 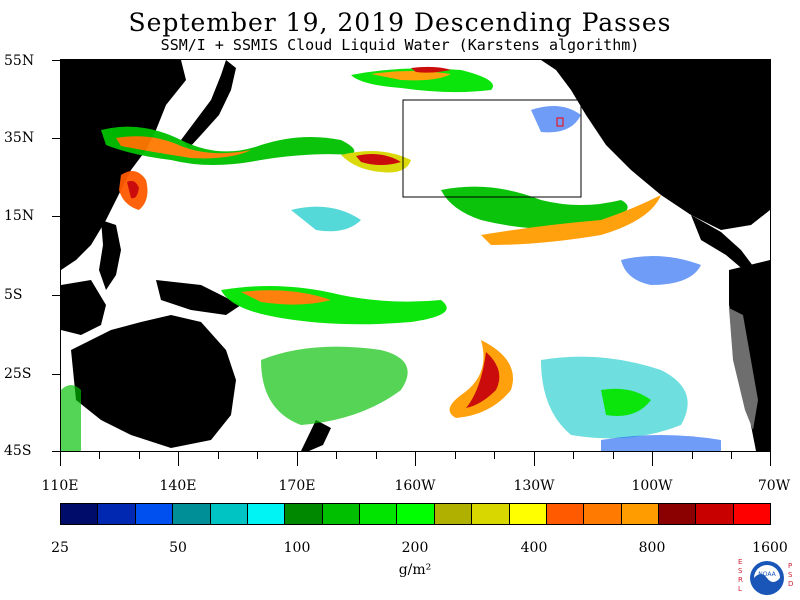 I want to click on colorbar-label-800: 800, so click(x=652, y=548).